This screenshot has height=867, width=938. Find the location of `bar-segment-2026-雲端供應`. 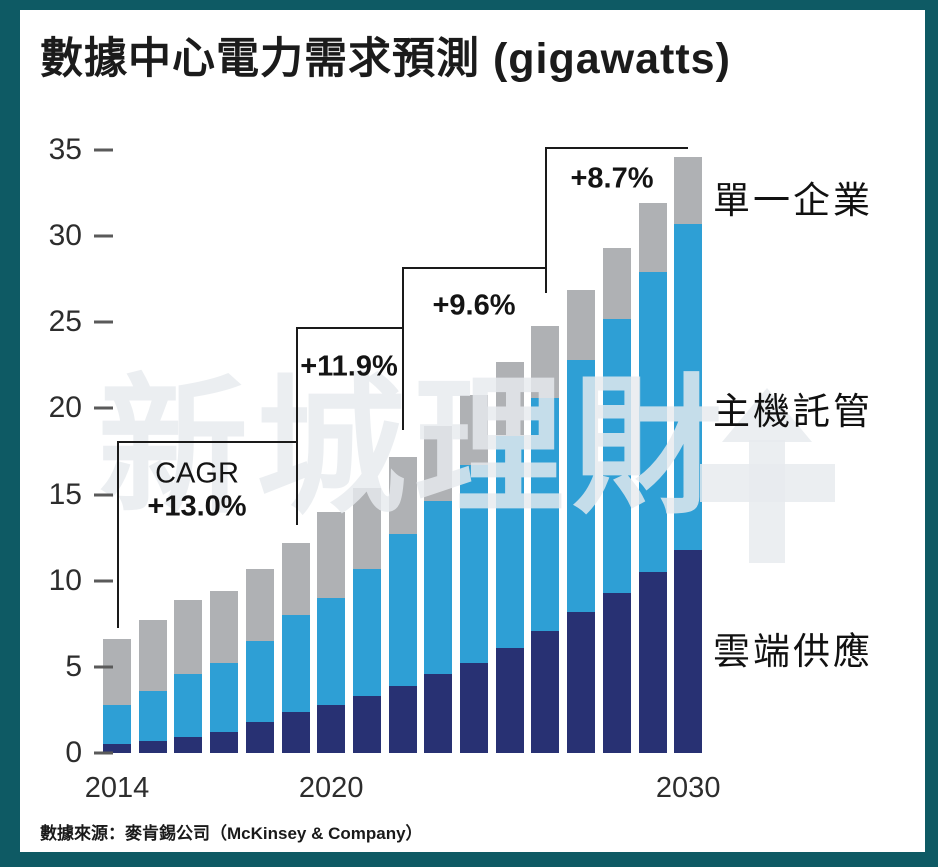

bar-segment-2026-雲端供應 is located at coordinates (545, 691).